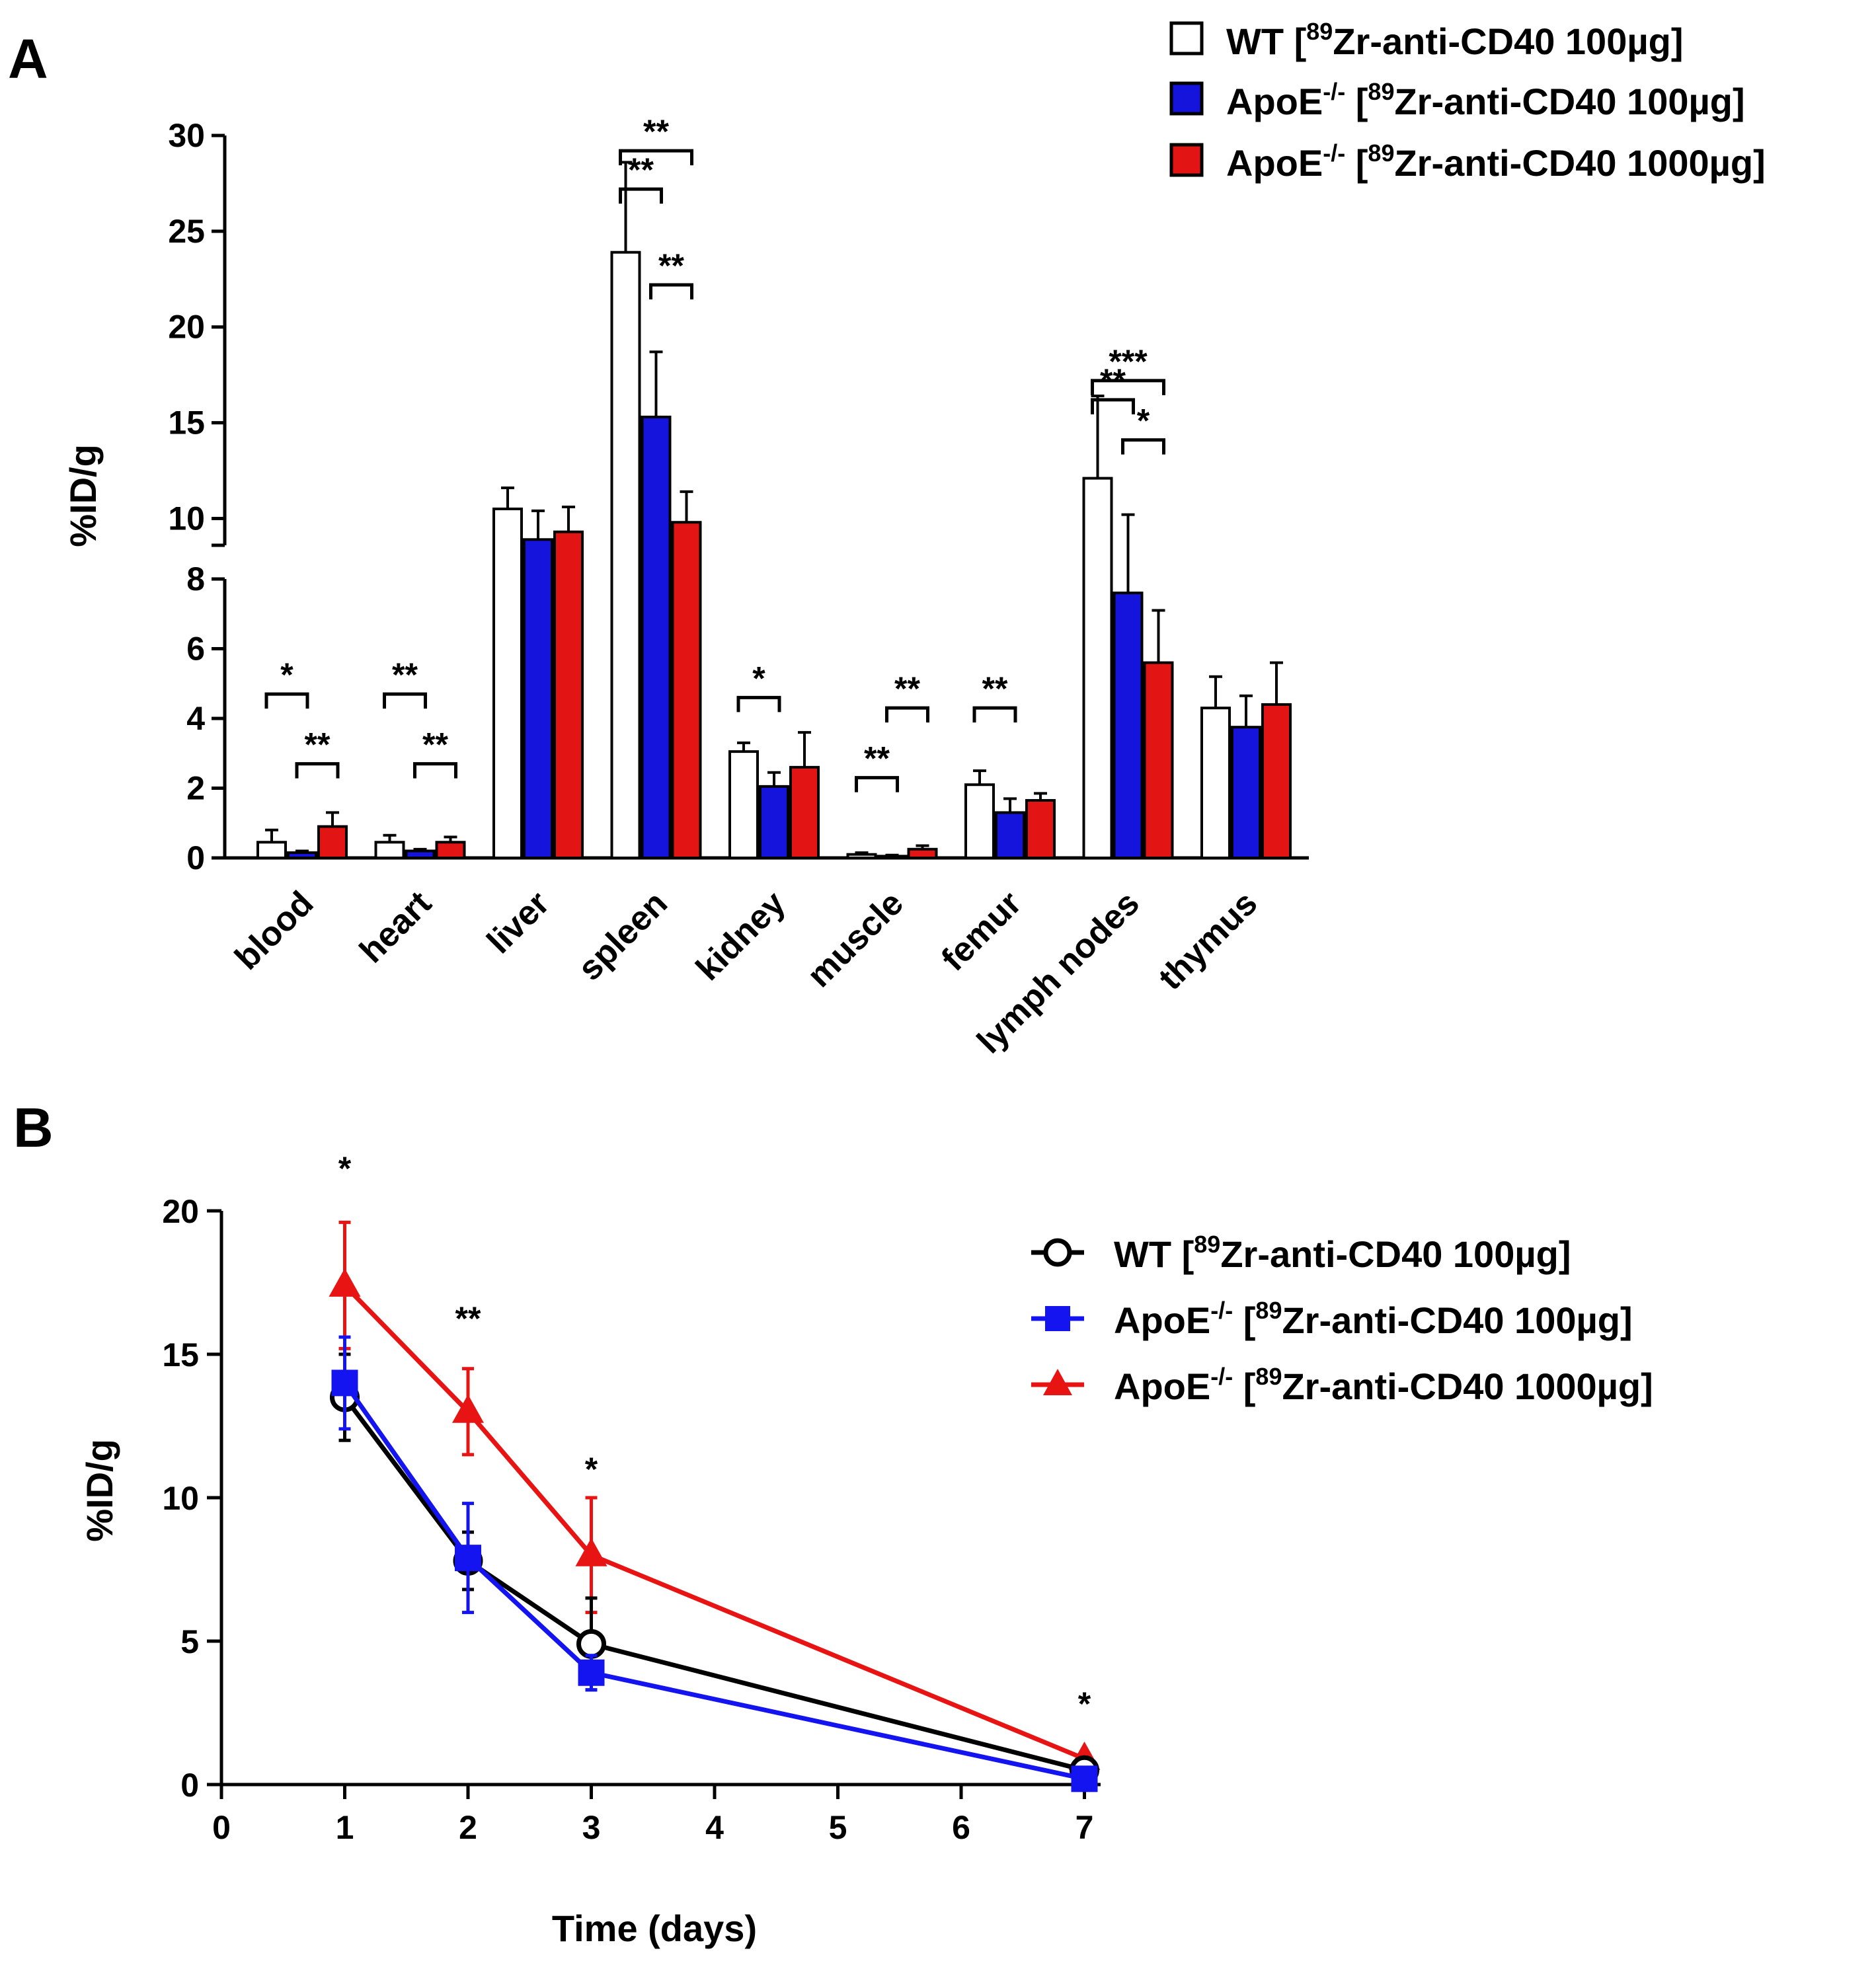 The image size is (1876, 1963). What do you see at coordinates (1128, 361) in the screenshot?
I see `significance-label: ***` at bounding box center [1128, 361].